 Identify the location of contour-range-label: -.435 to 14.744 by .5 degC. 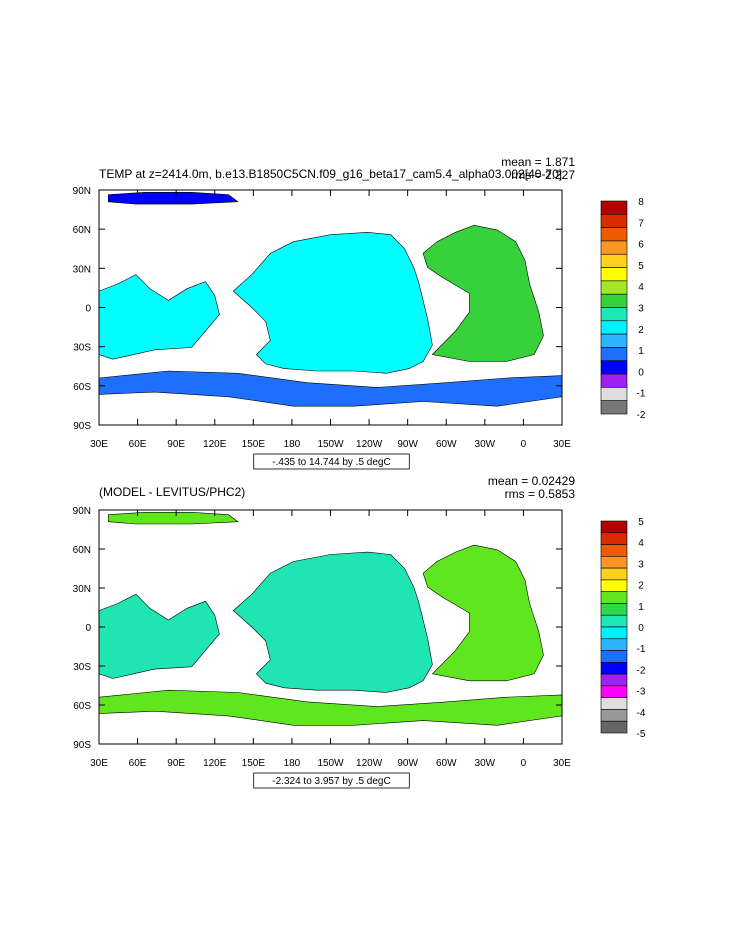
(331, 462).